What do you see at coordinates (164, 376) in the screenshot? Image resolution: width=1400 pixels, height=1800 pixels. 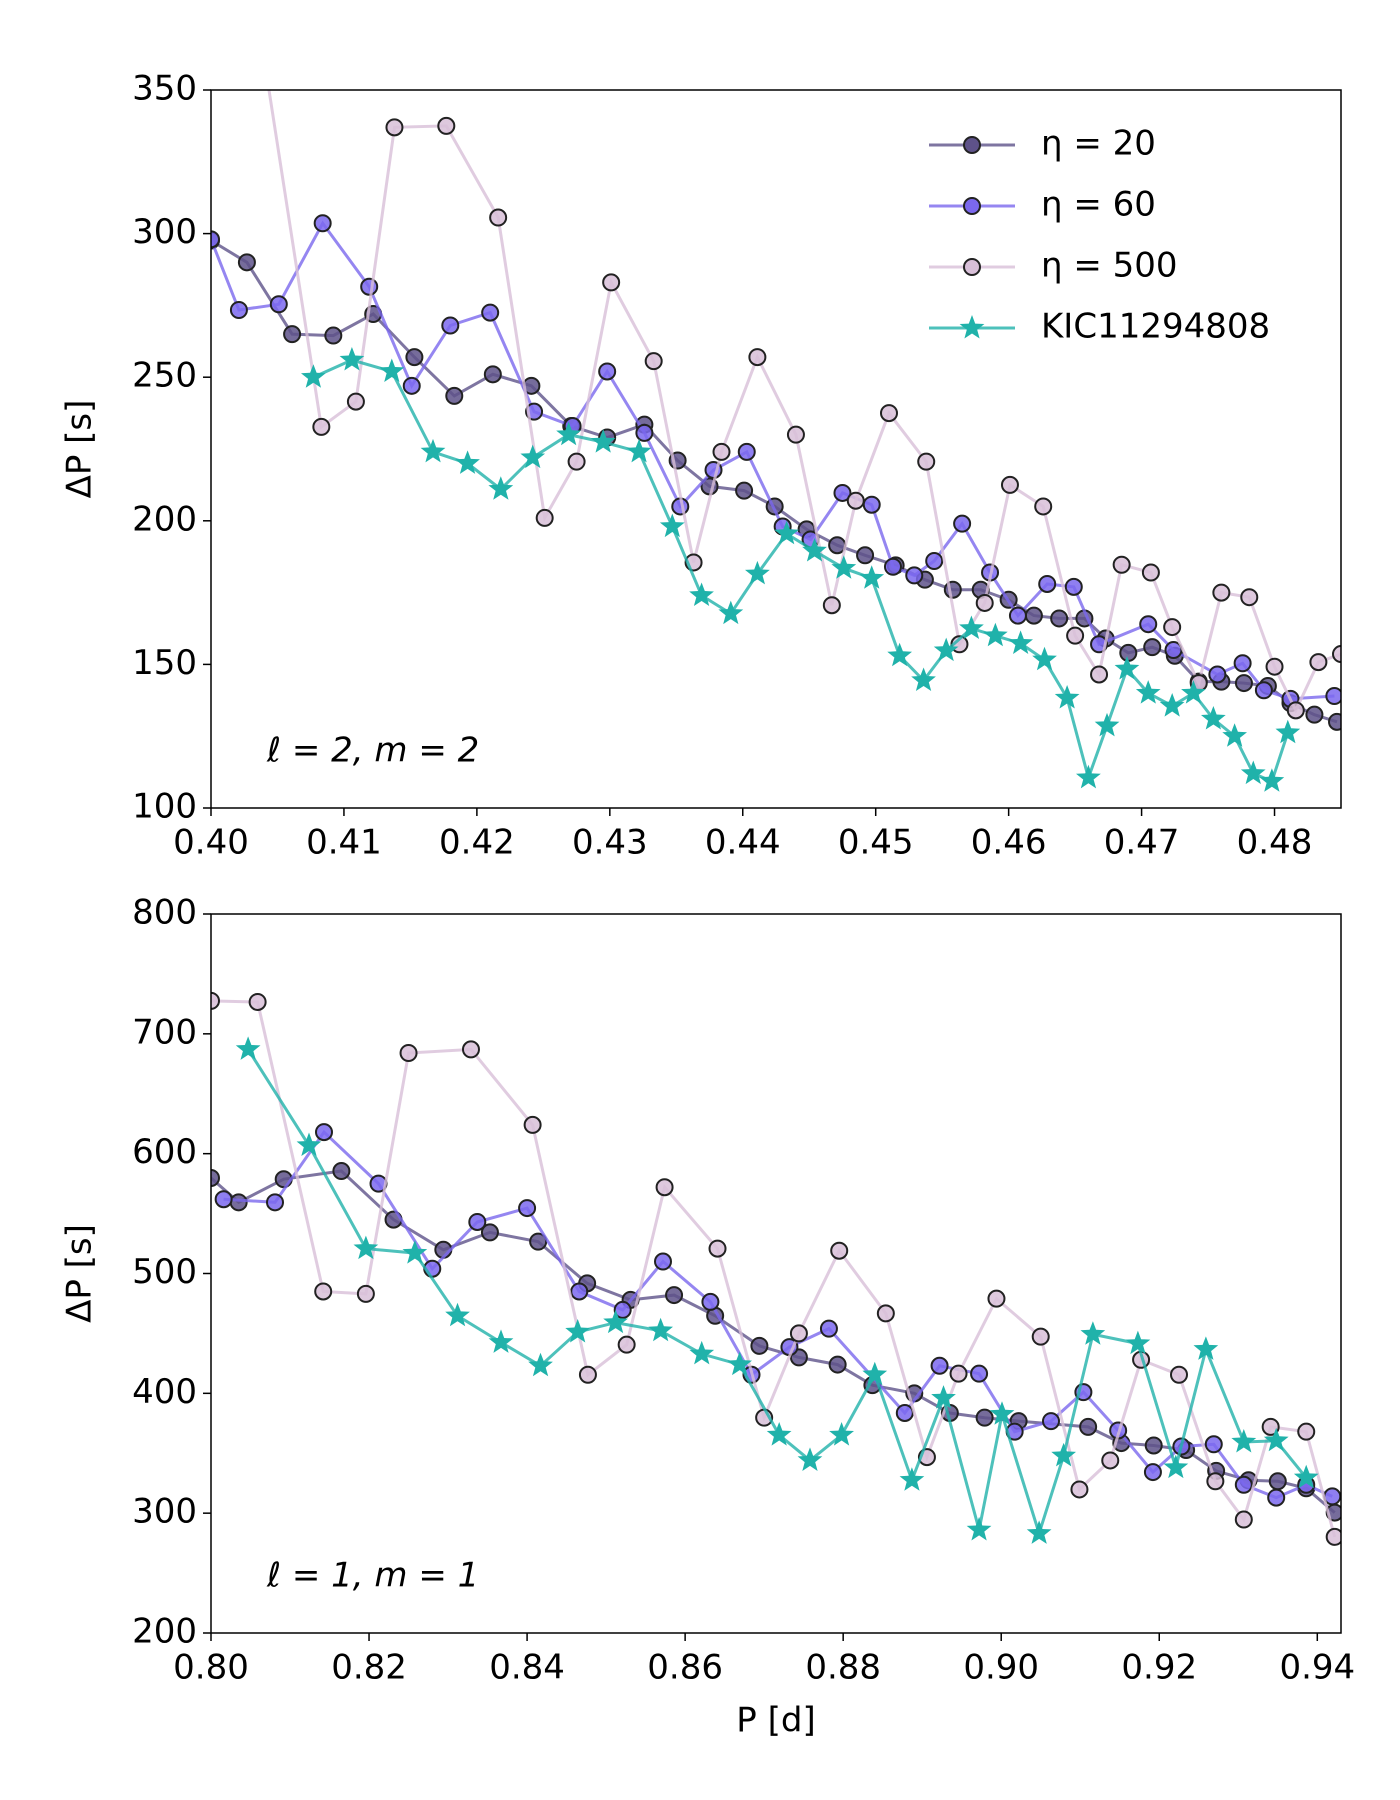 I see `y-tick-label: 250` at bounding box center [164, 376].